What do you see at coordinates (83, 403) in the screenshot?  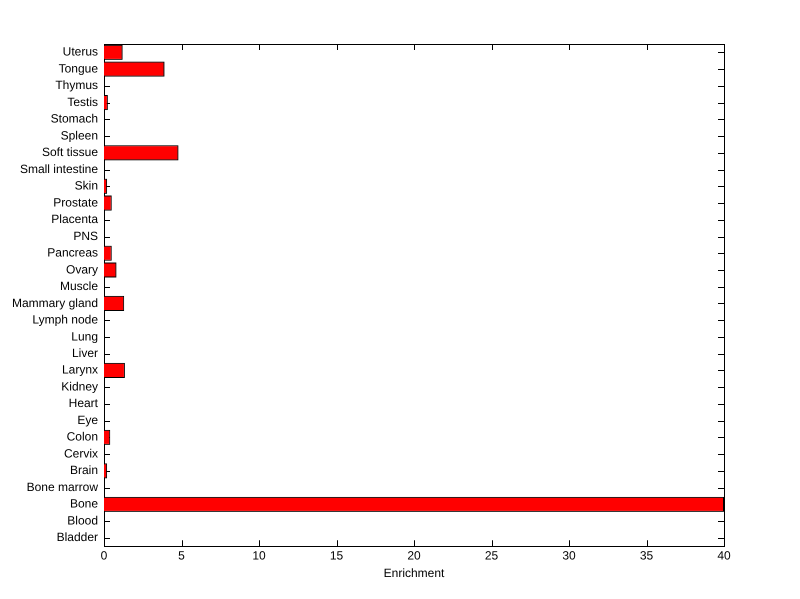 I see `y-tick-label: Heart` at bounding box center [83, 403].